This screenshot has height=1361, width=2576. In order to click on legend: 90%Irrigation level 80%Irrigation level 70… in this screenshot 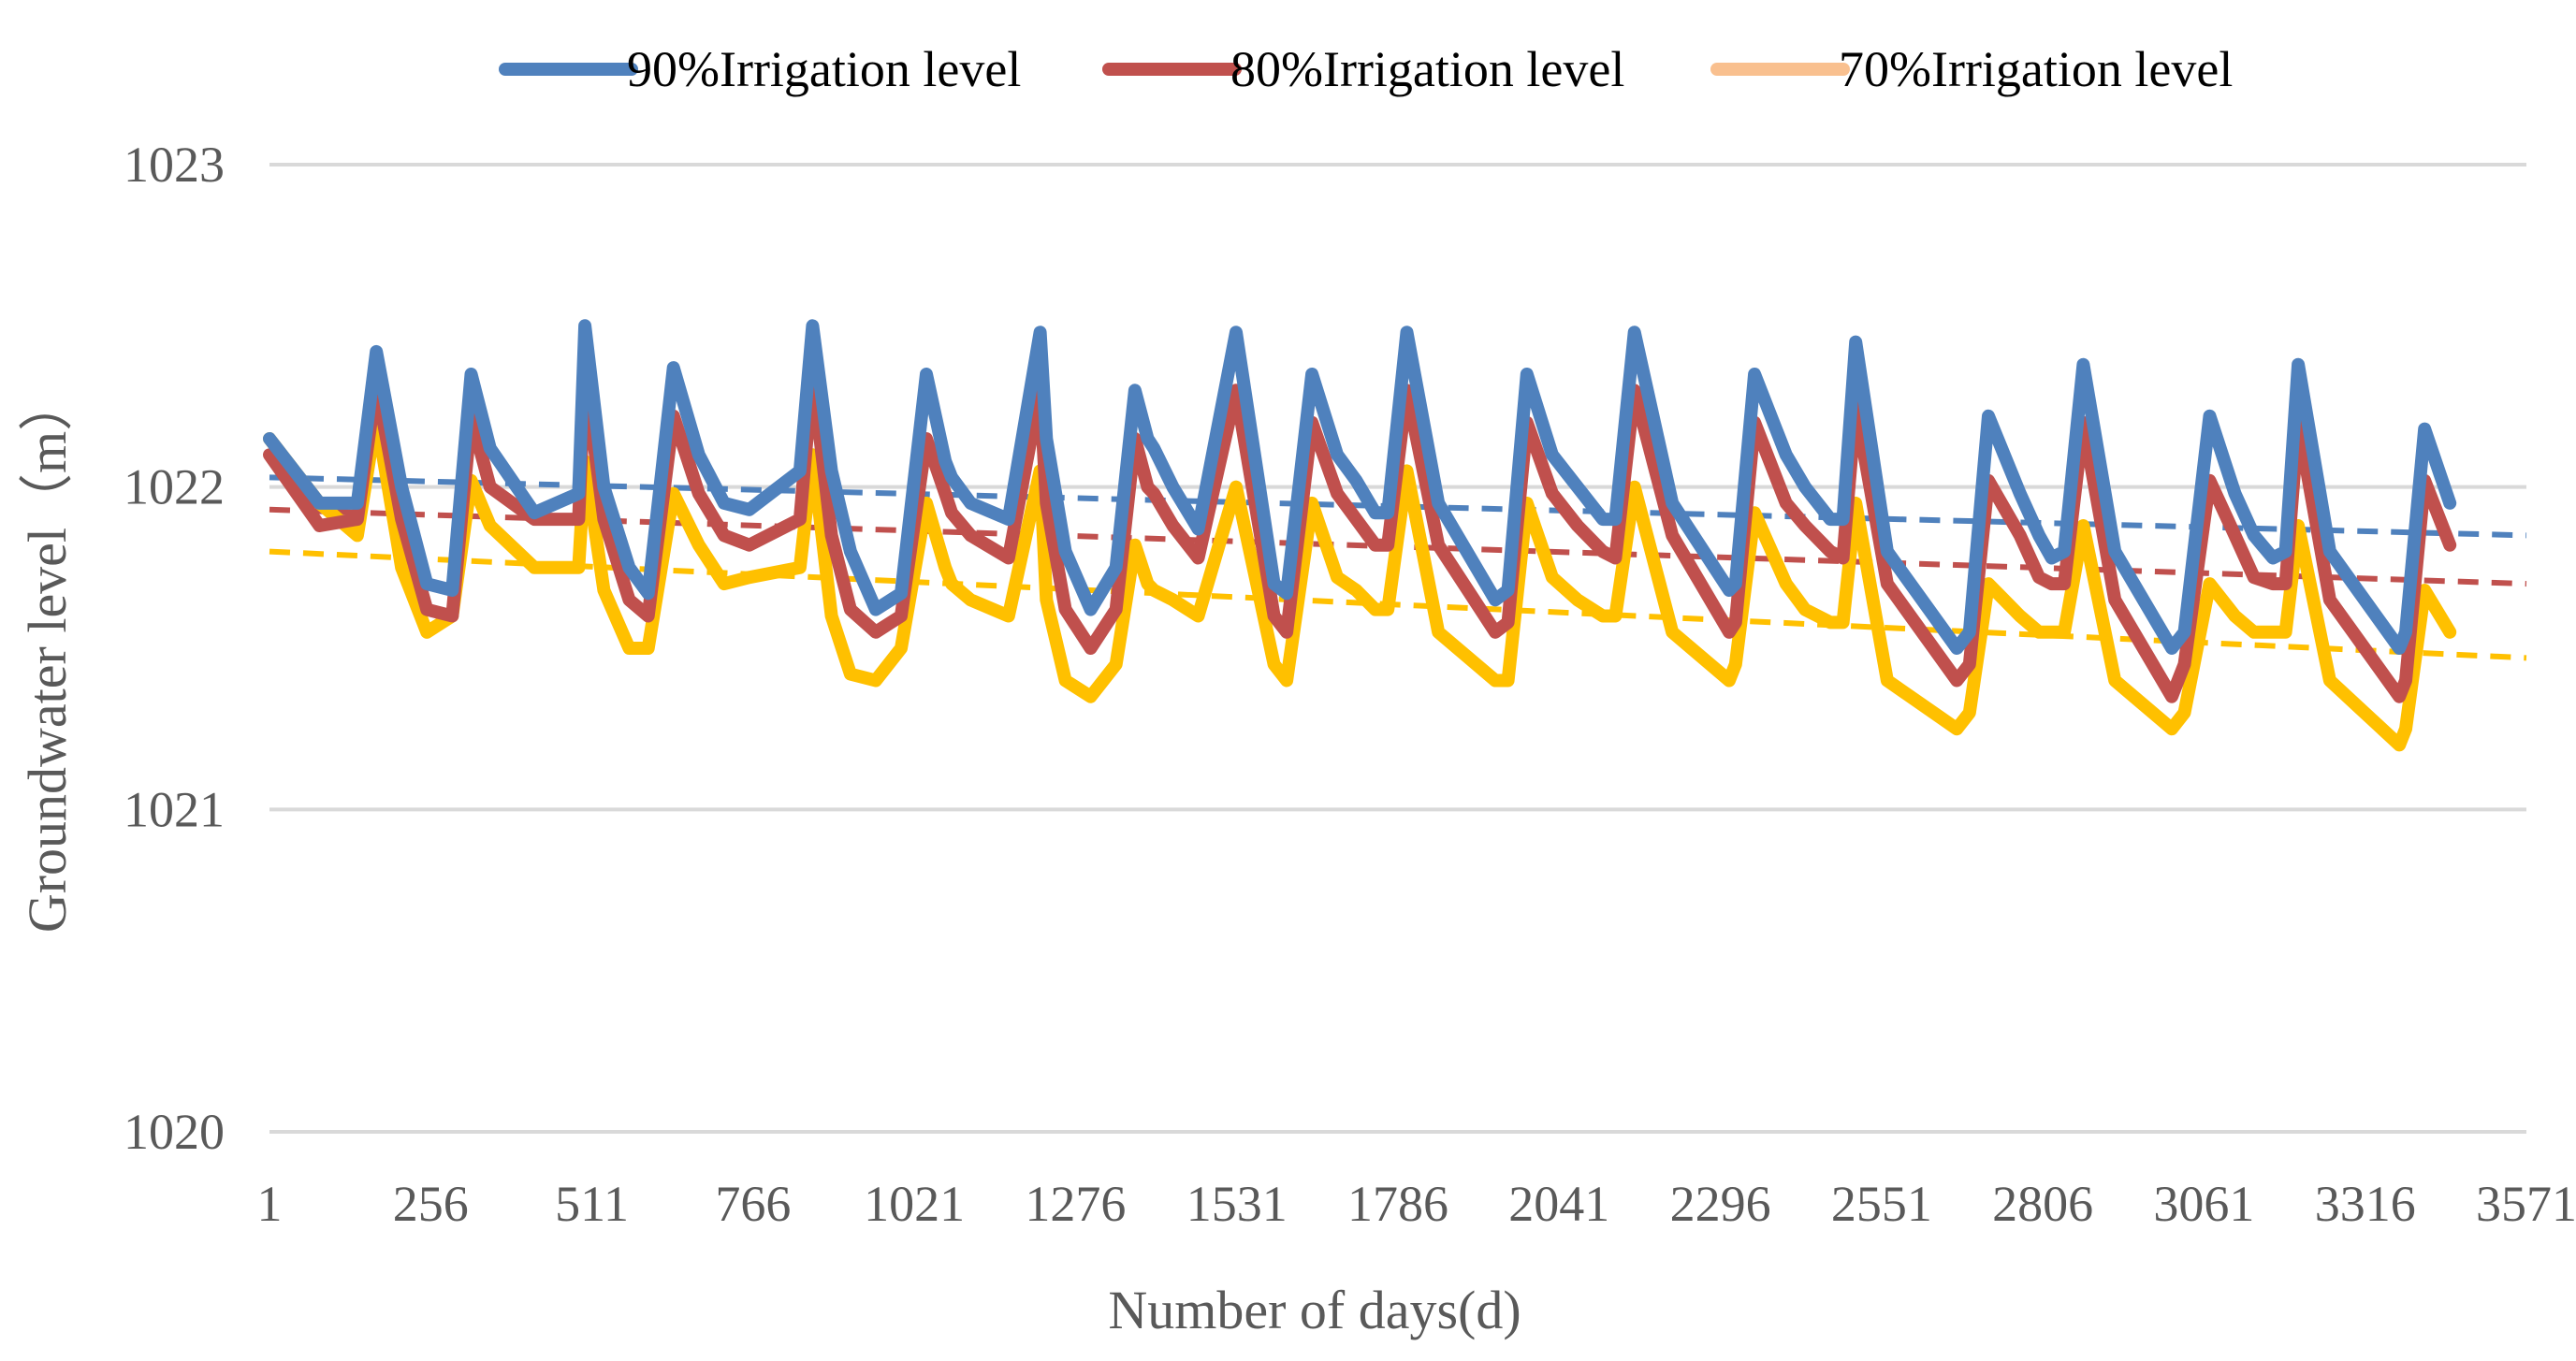, I will do `click(1366, 69)`.